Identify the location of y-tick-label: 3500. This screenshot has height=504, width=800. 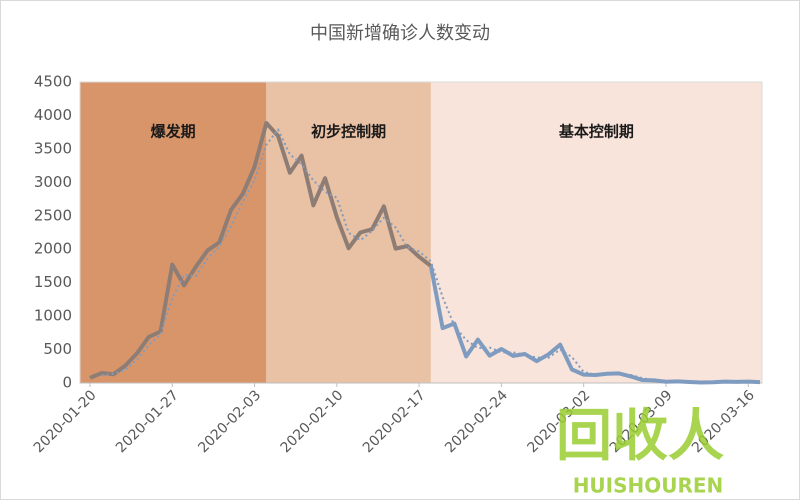
(53, 148).